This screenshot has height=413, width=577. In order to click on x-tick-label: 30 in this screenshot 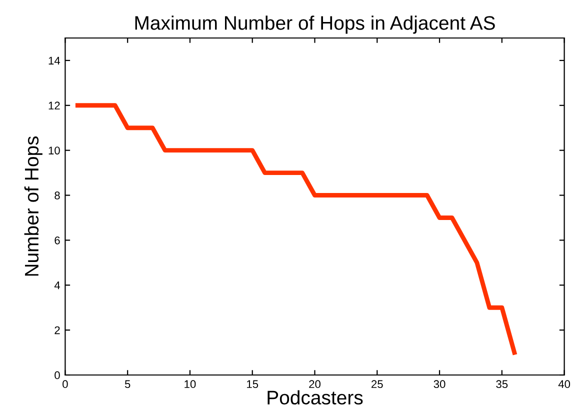, I will do `click(440, 384)`.